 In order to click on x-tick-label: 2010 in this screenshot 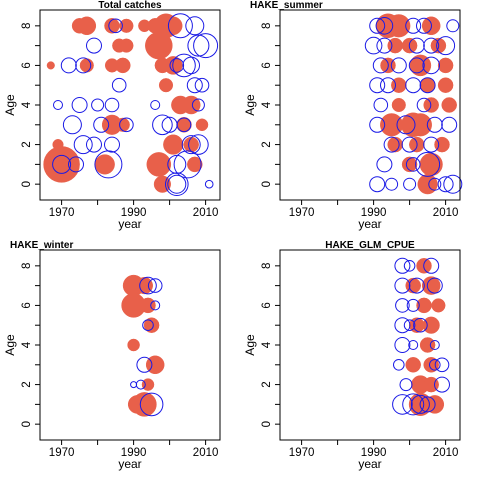, I will do `click(446, 213)`.